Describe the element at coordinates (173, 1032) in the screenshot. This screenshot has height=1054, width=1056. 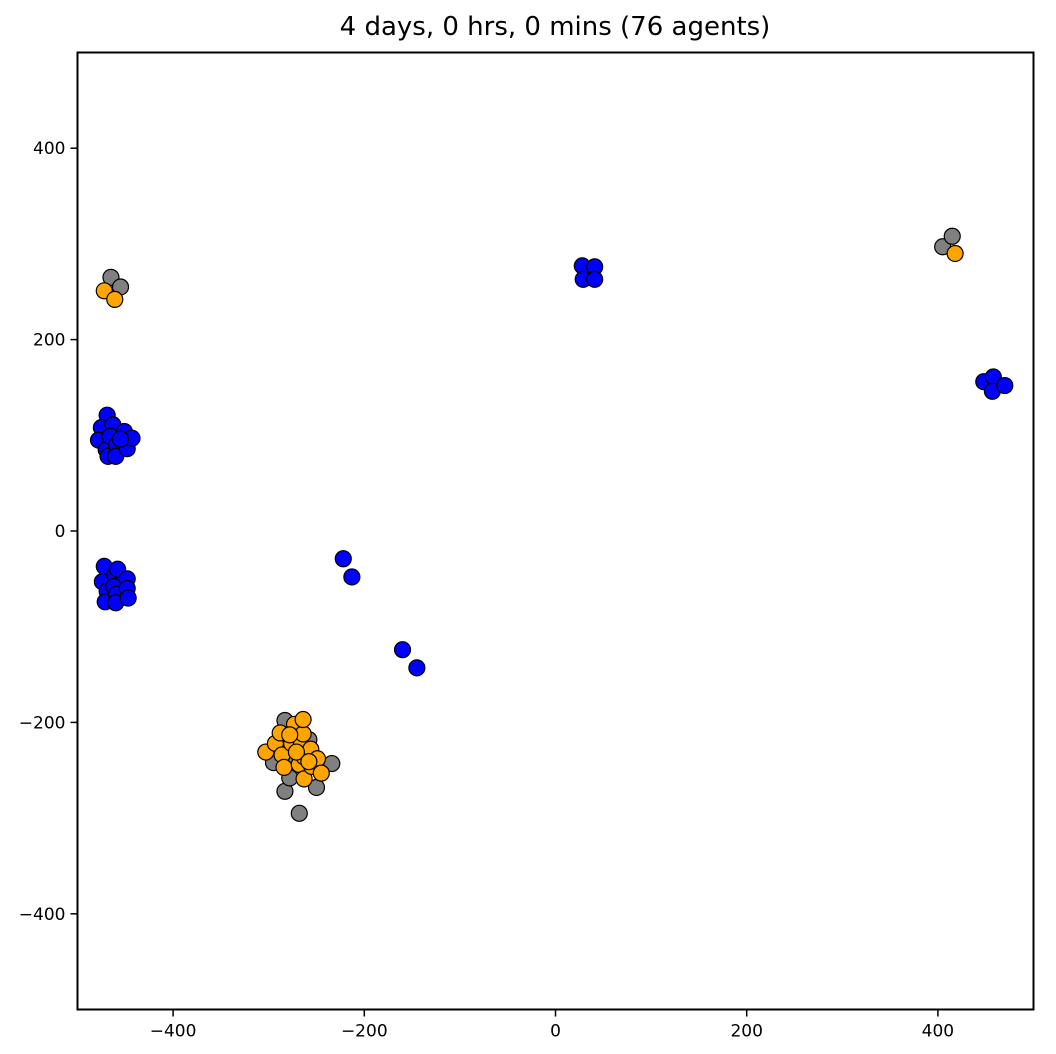
I see `x-tick-label: −400` at that location.